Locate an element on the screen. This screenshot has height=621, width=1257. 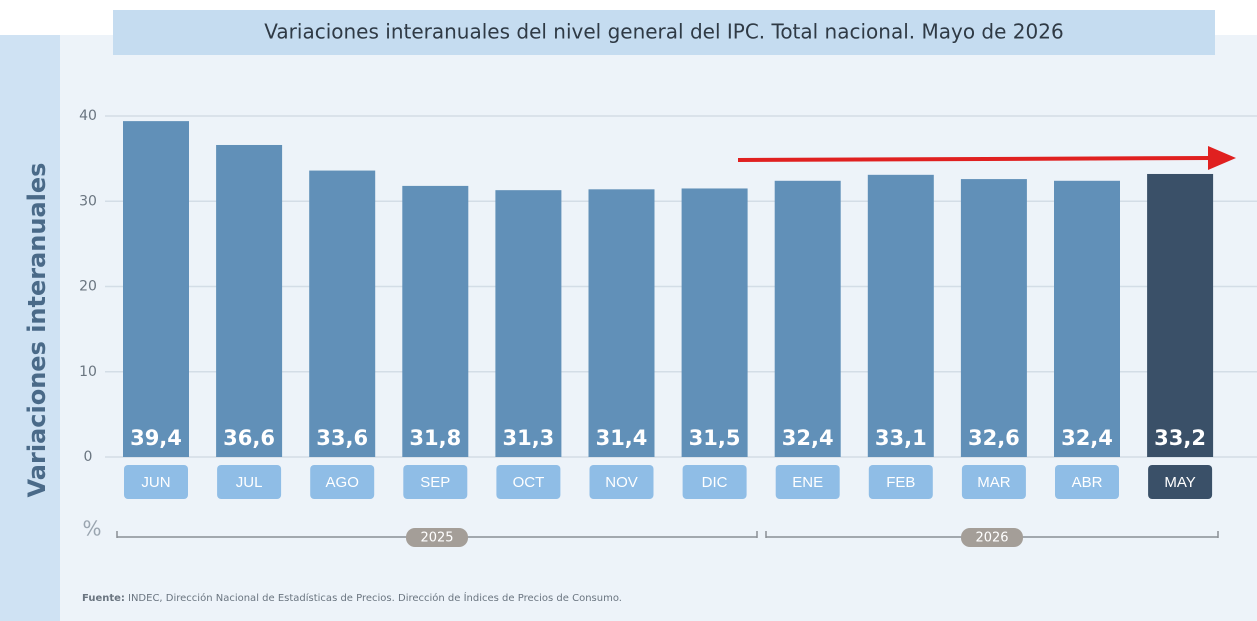
value-label: 39,4 is located at coordinates (156, 438).